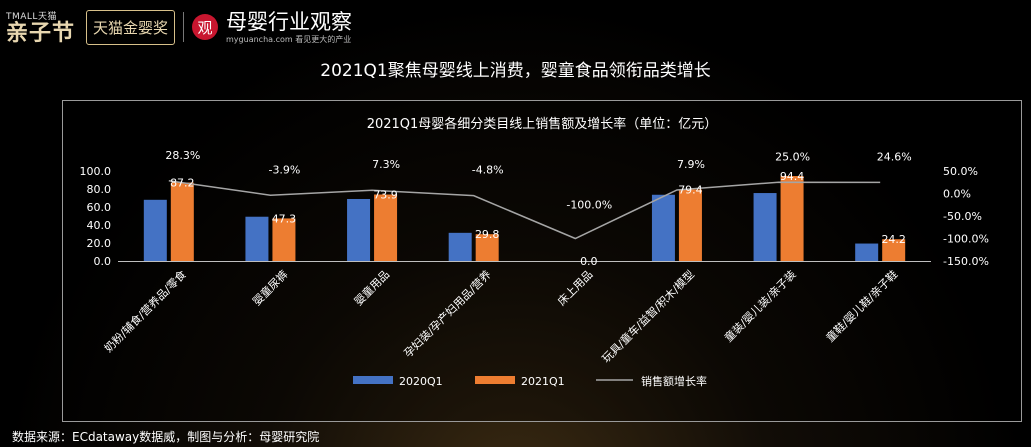 This screenshot has height=447, width=1031. Describe the element at coordinates (131, 27) in the screenshot. I see `award-badge: 天猫金婴奖` at that location.